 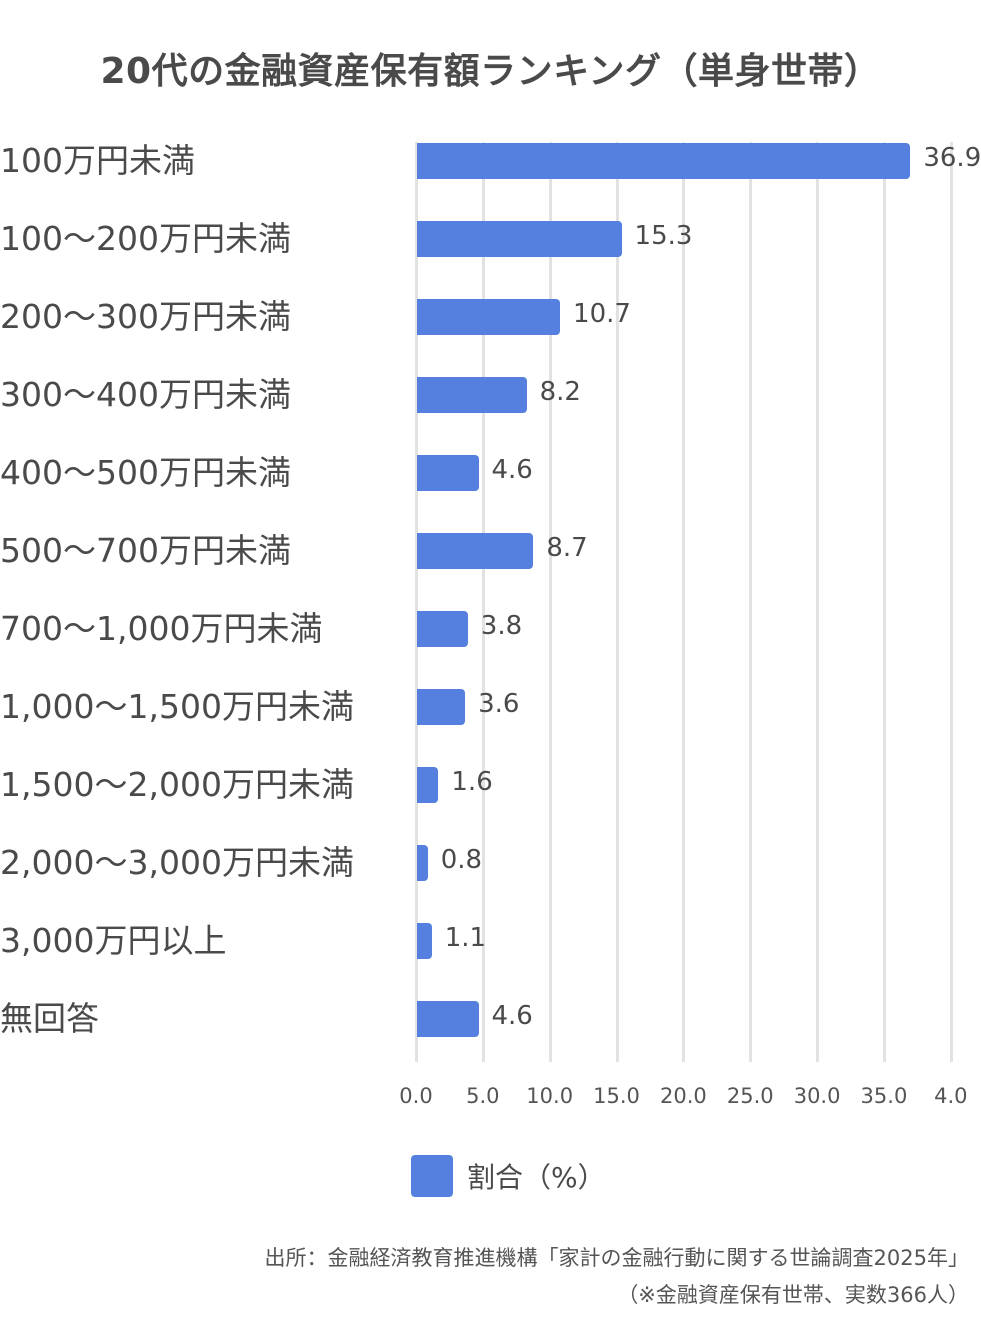 I want to click on legend-label: 割合（%）, so click(x=536, y=1177).